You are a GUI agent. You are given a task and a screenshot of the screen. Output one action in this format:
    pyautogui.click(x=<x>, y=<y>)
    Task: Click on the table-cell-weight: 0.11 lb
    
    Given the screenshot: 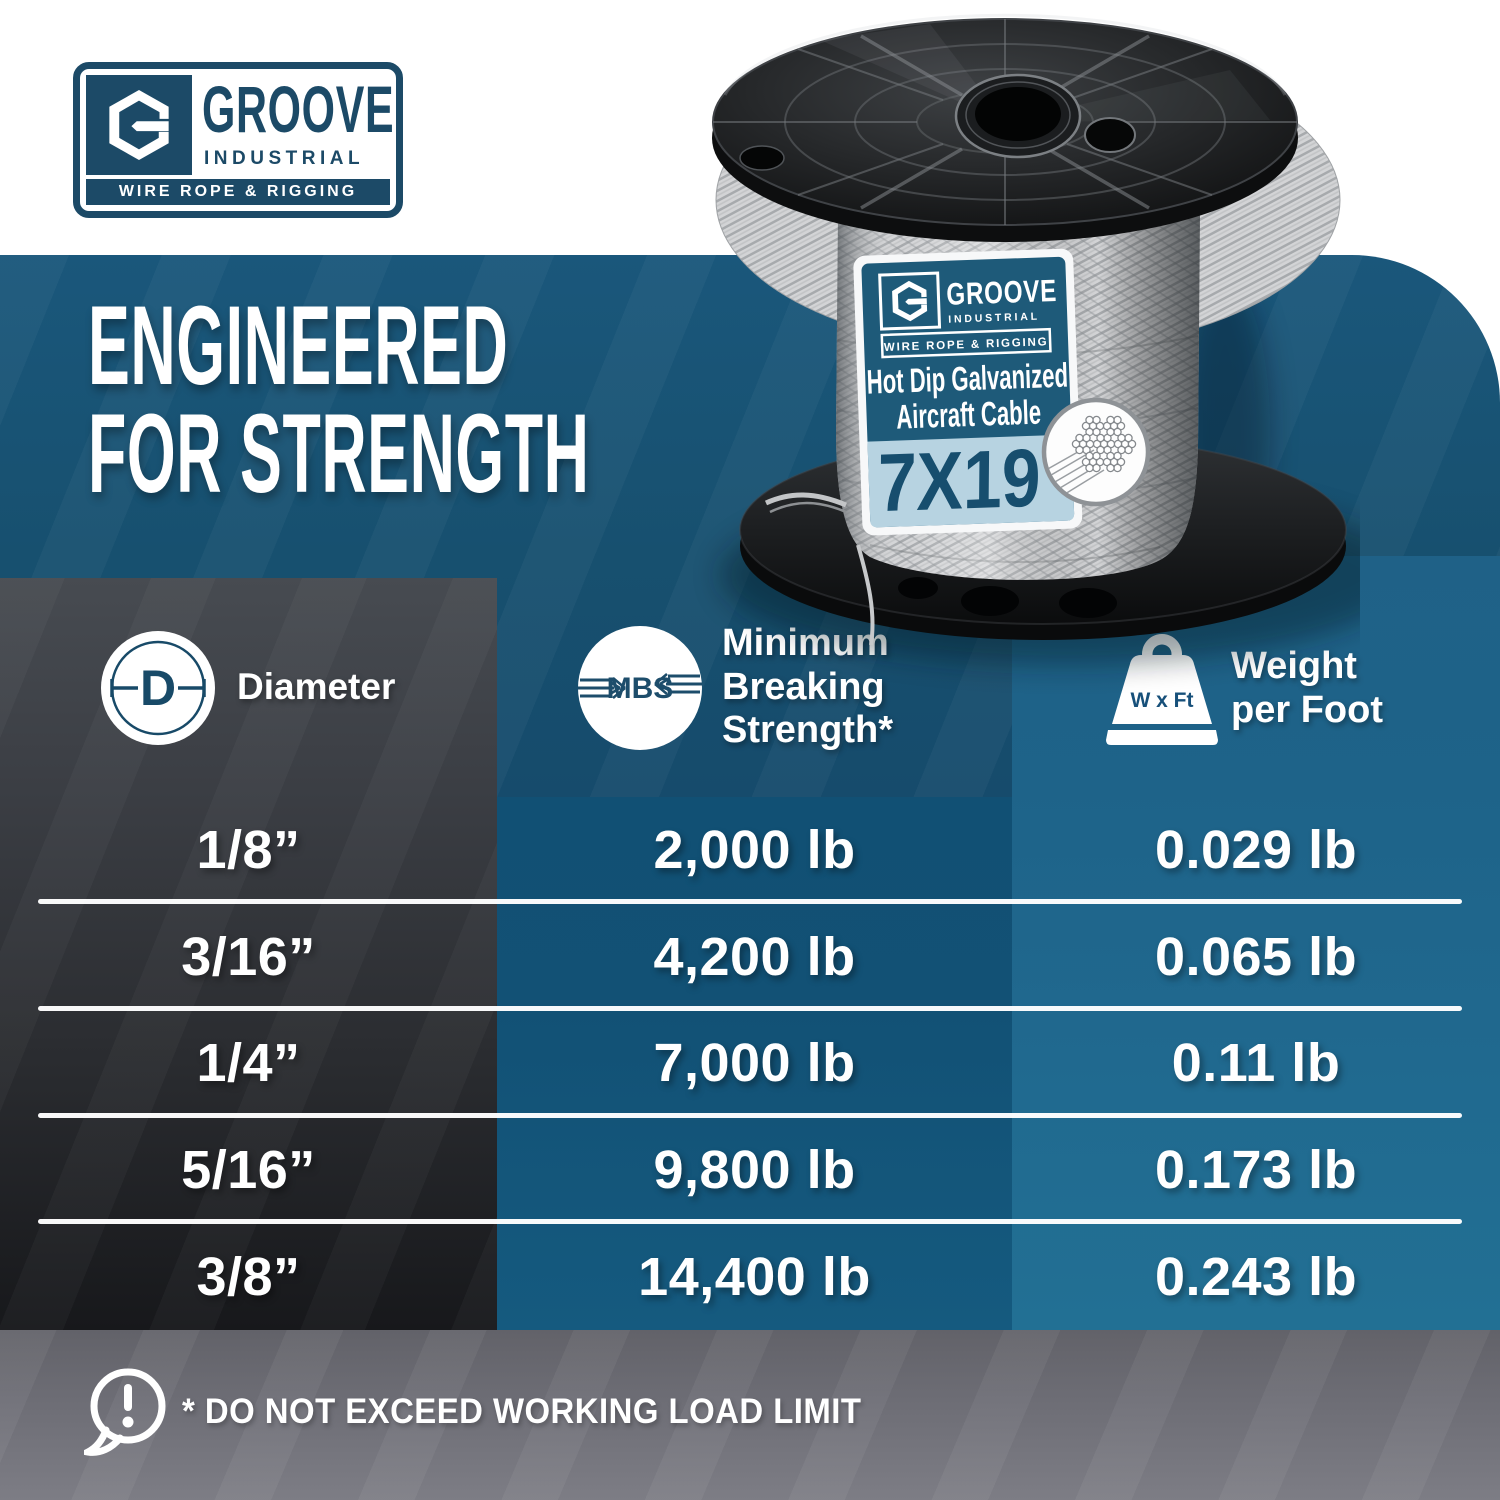 What is the action you would take?
    pyautogui.click(x=1256, y=1063)
    